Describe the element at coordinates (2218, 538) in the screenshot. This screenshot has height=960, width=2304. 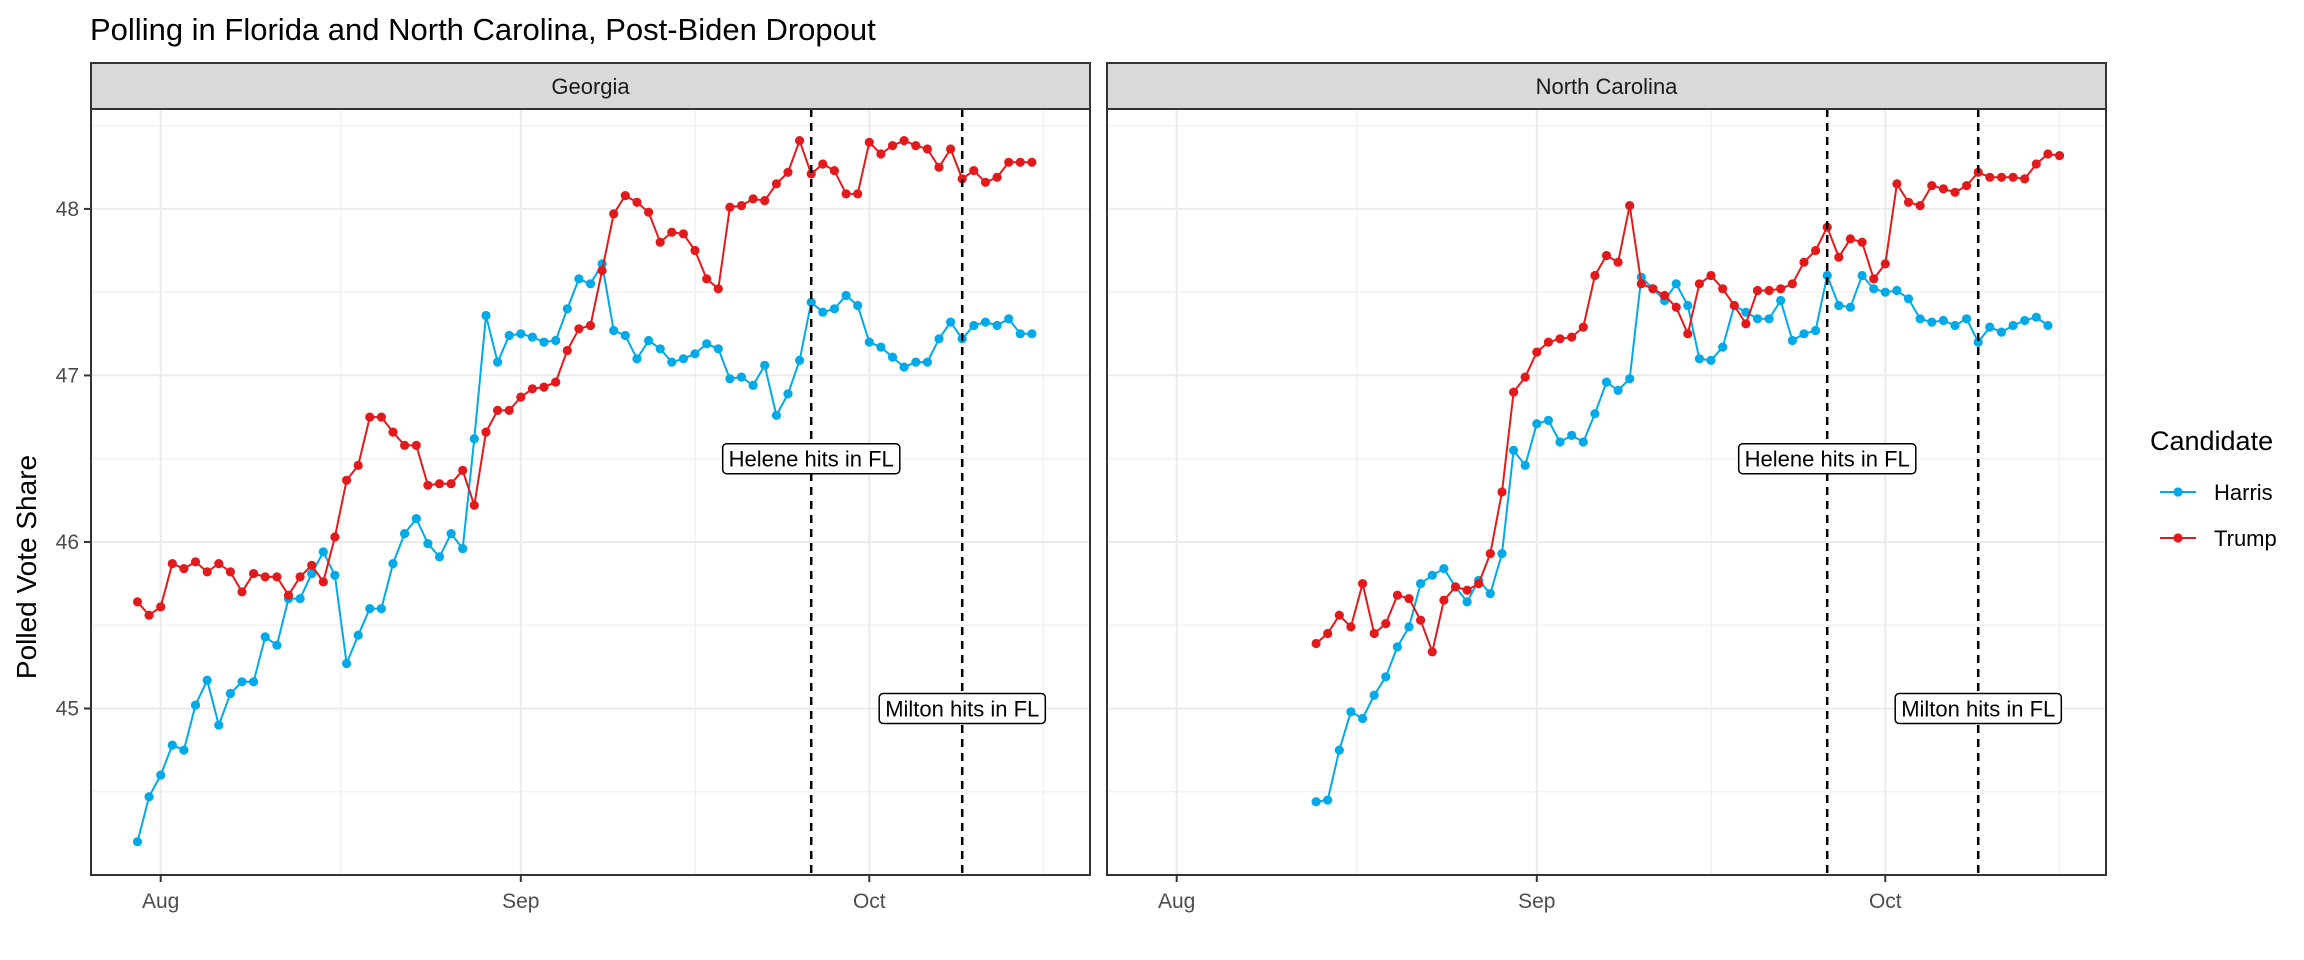
I see `legend-item-trump: Trump` at that location.